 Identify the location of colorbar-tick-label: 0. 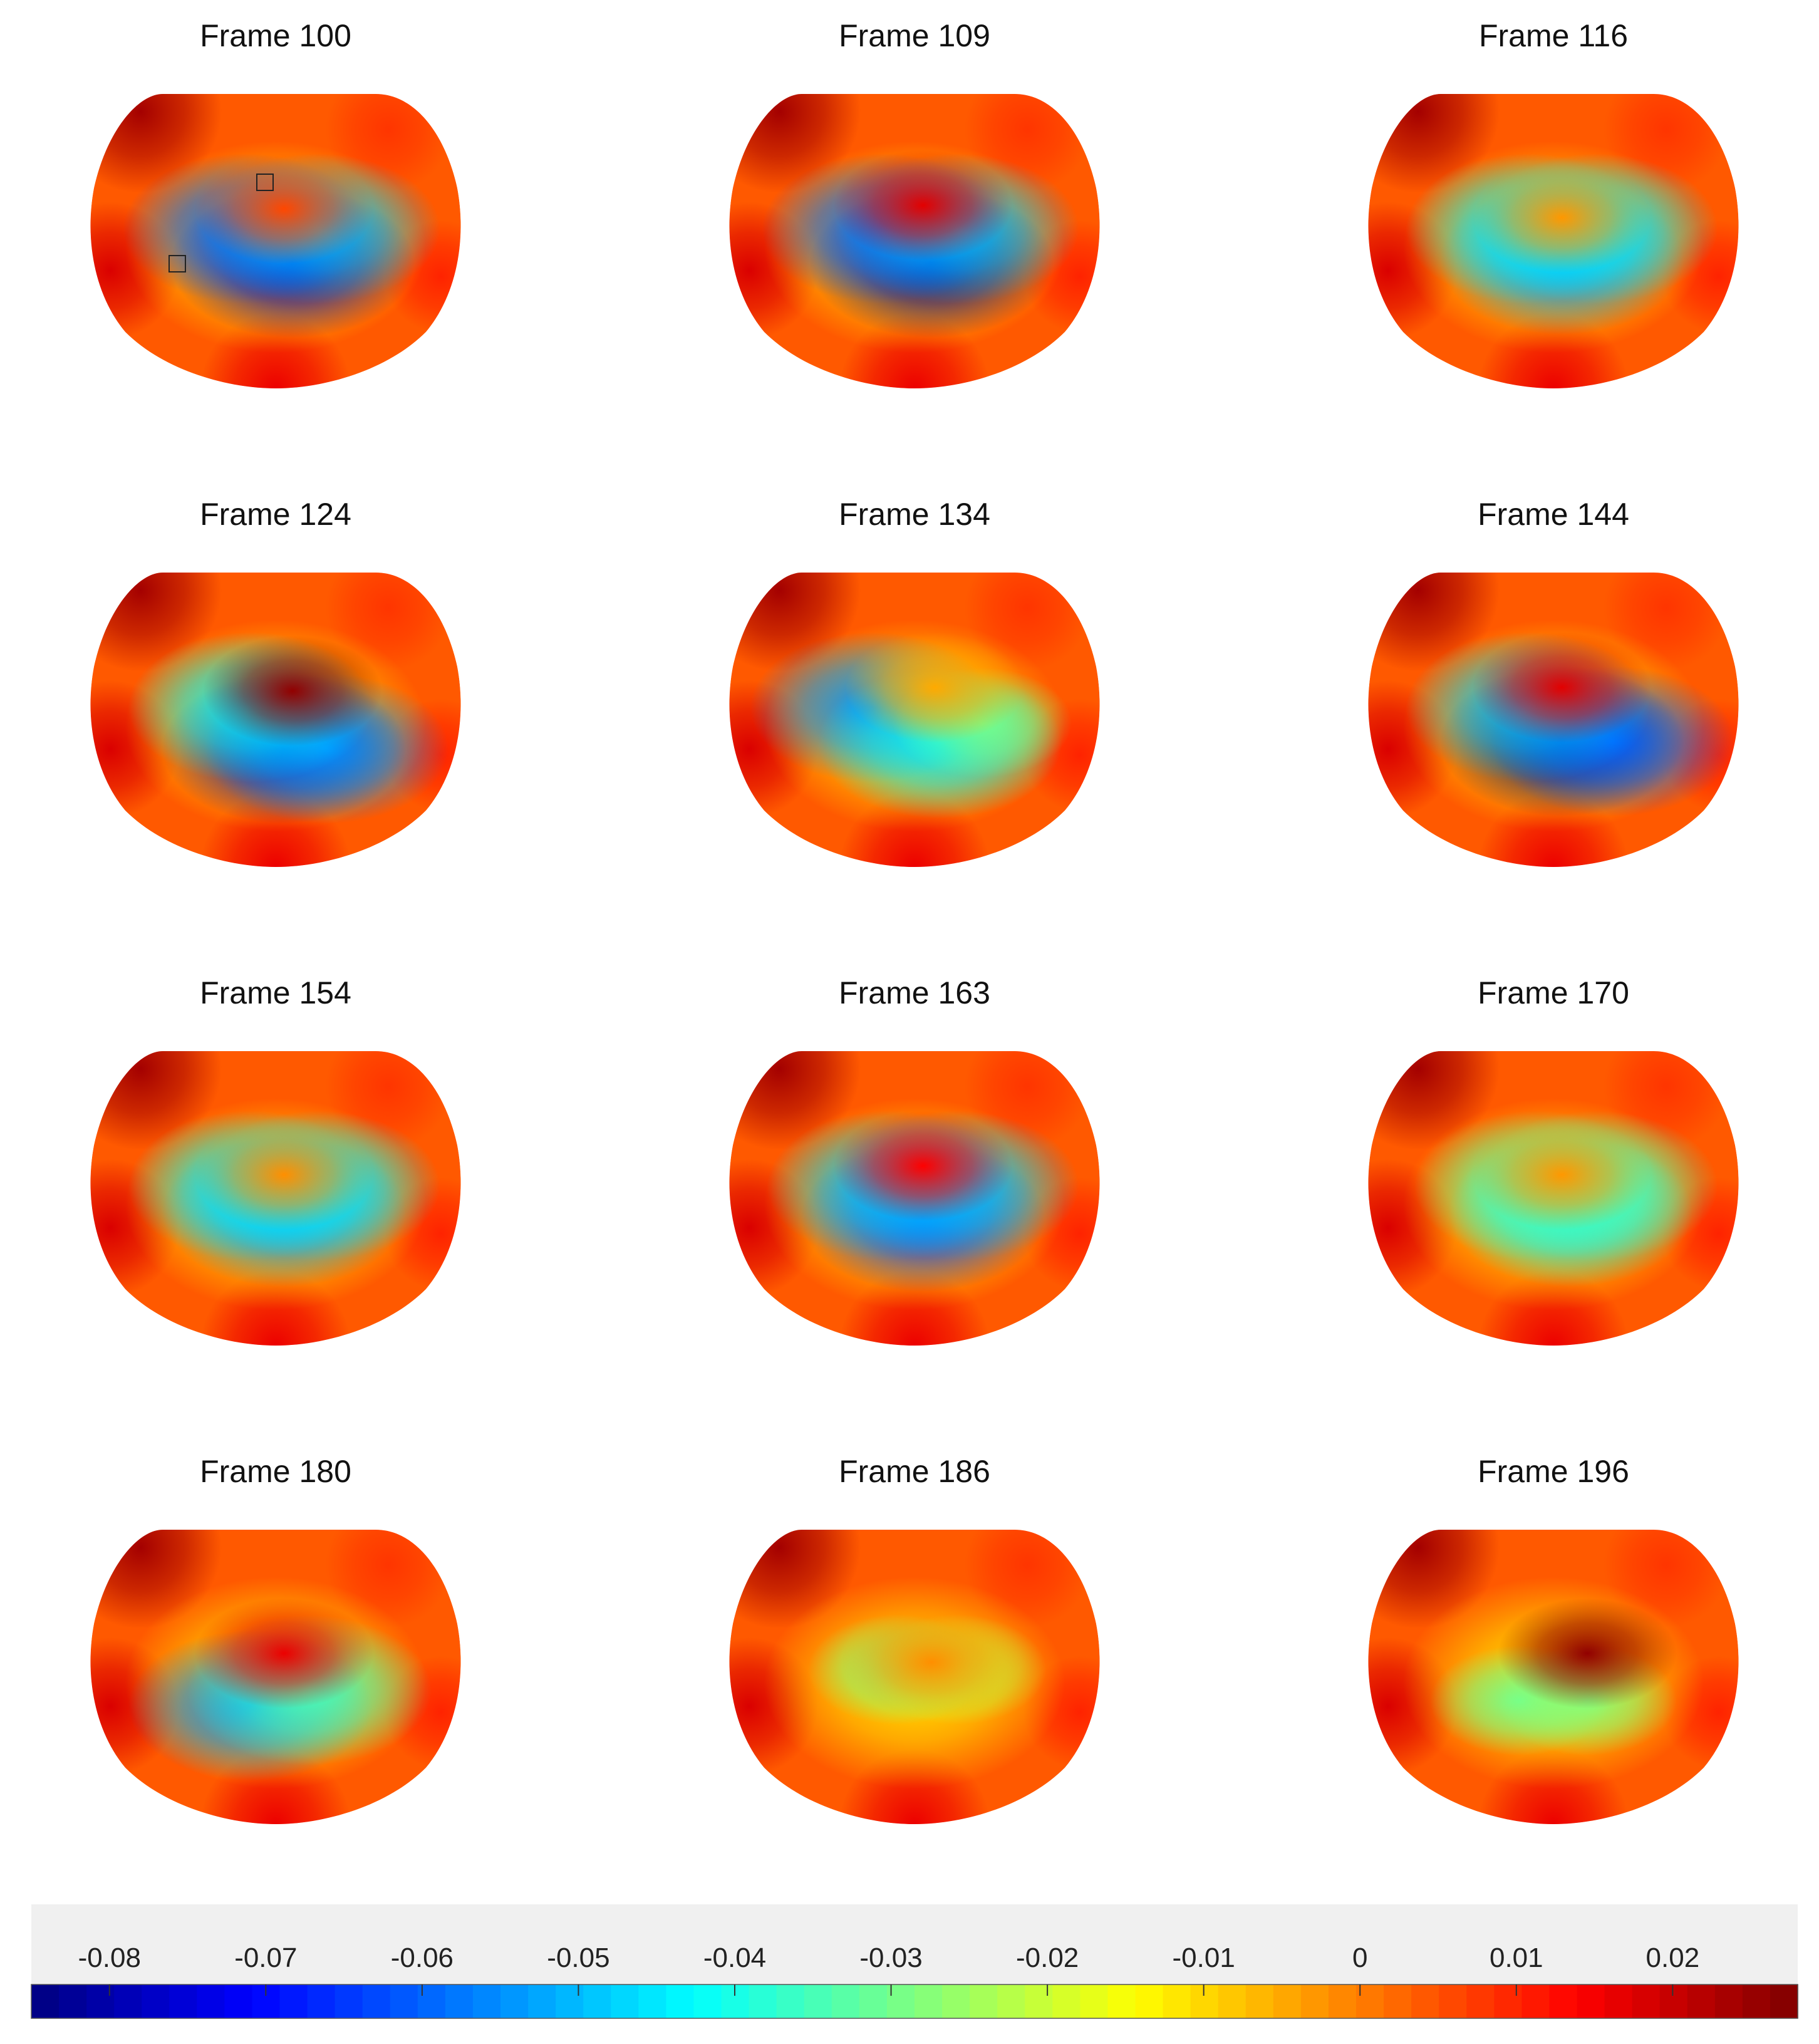
(1359, 1958).